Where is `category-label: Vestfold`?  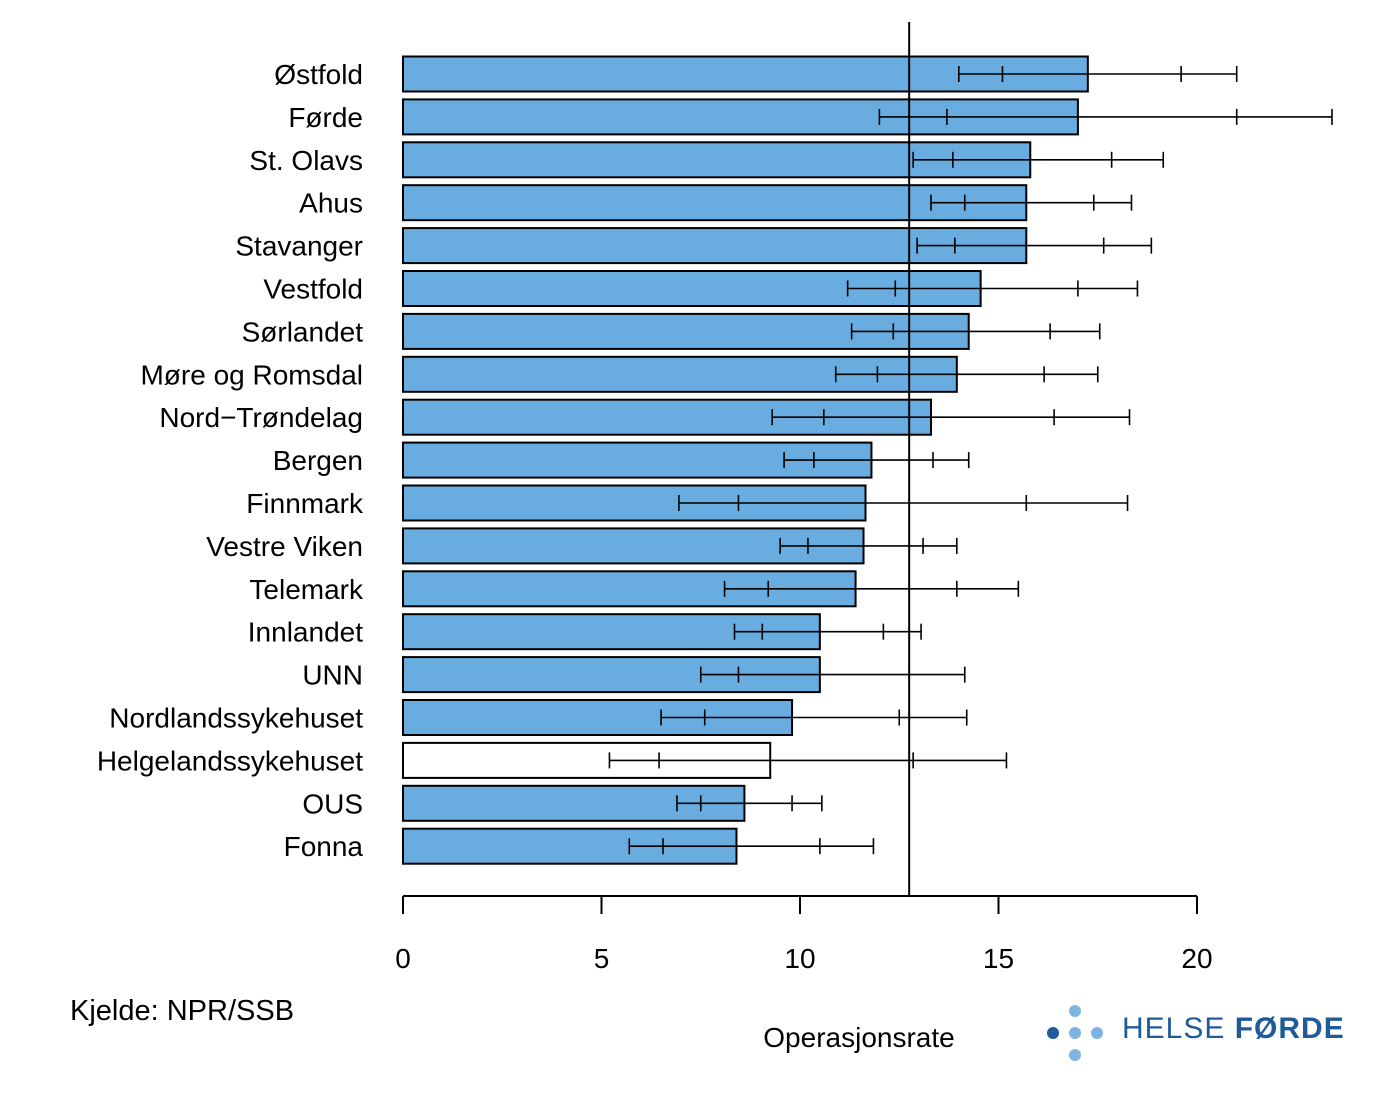 category-label: Vestfold is located at coordinates (313, 289).